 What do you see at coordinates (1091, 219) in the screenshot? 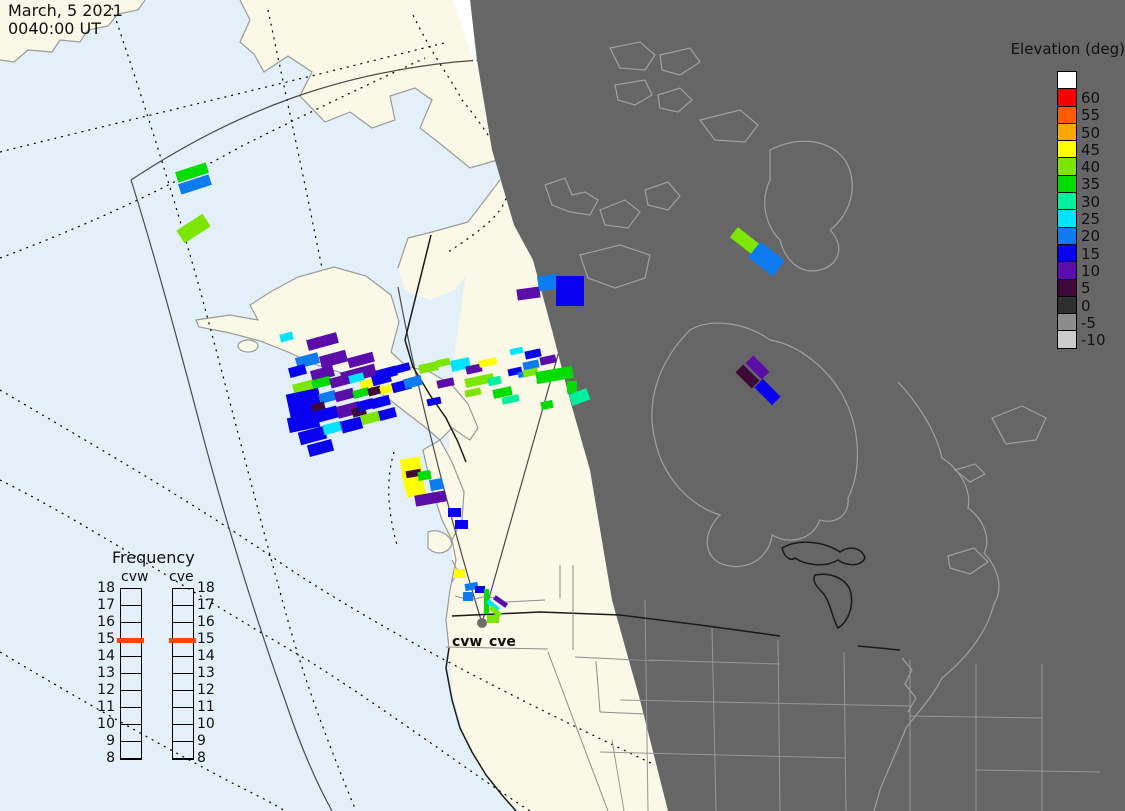
I see `elevation-label: 25` at bounding box center [1091, 219].